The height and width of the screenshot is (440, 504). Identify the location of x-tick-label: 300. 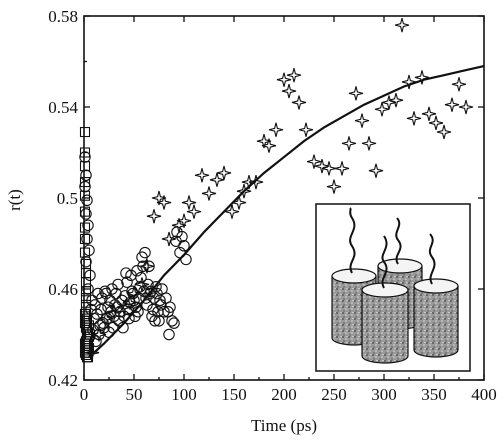
(384, 394).